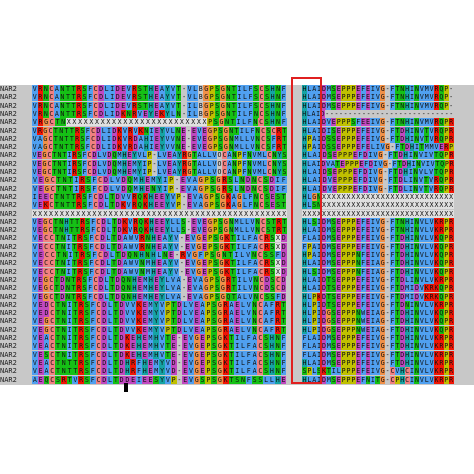 Image resolution: width=474 pixels, height=474 pixels. Describe the element at coordinates (378, 246) in the screenshot. I see `sequence-right: FPAIDMSEPPPEFEIVG-FTDHINVLVKQPR` at that location.